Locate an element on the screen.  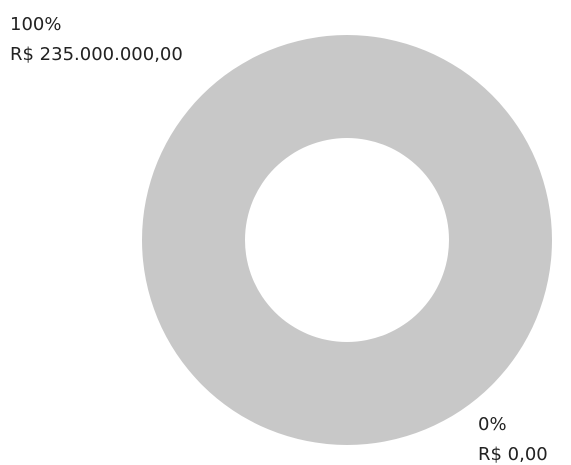
amount-label: R$ 235.000.000,00 is located at coordinates (96, 54).